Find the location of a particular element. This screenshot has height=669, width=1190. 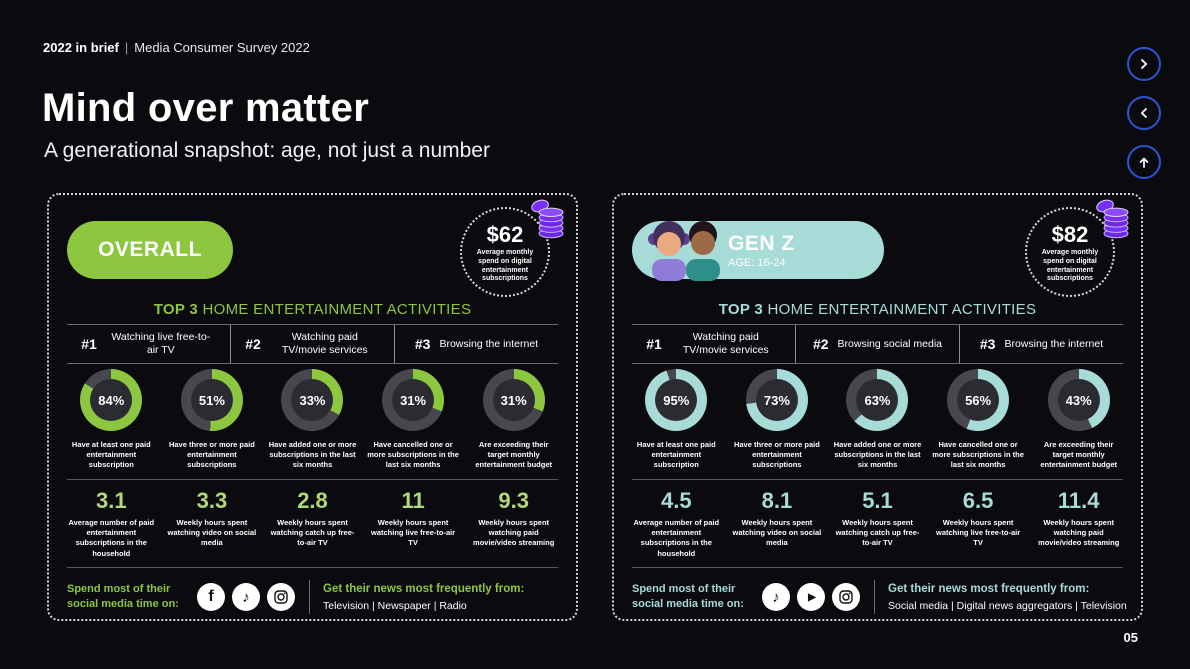

youtube-icon: ▶ is located at coordinates (811, 597).